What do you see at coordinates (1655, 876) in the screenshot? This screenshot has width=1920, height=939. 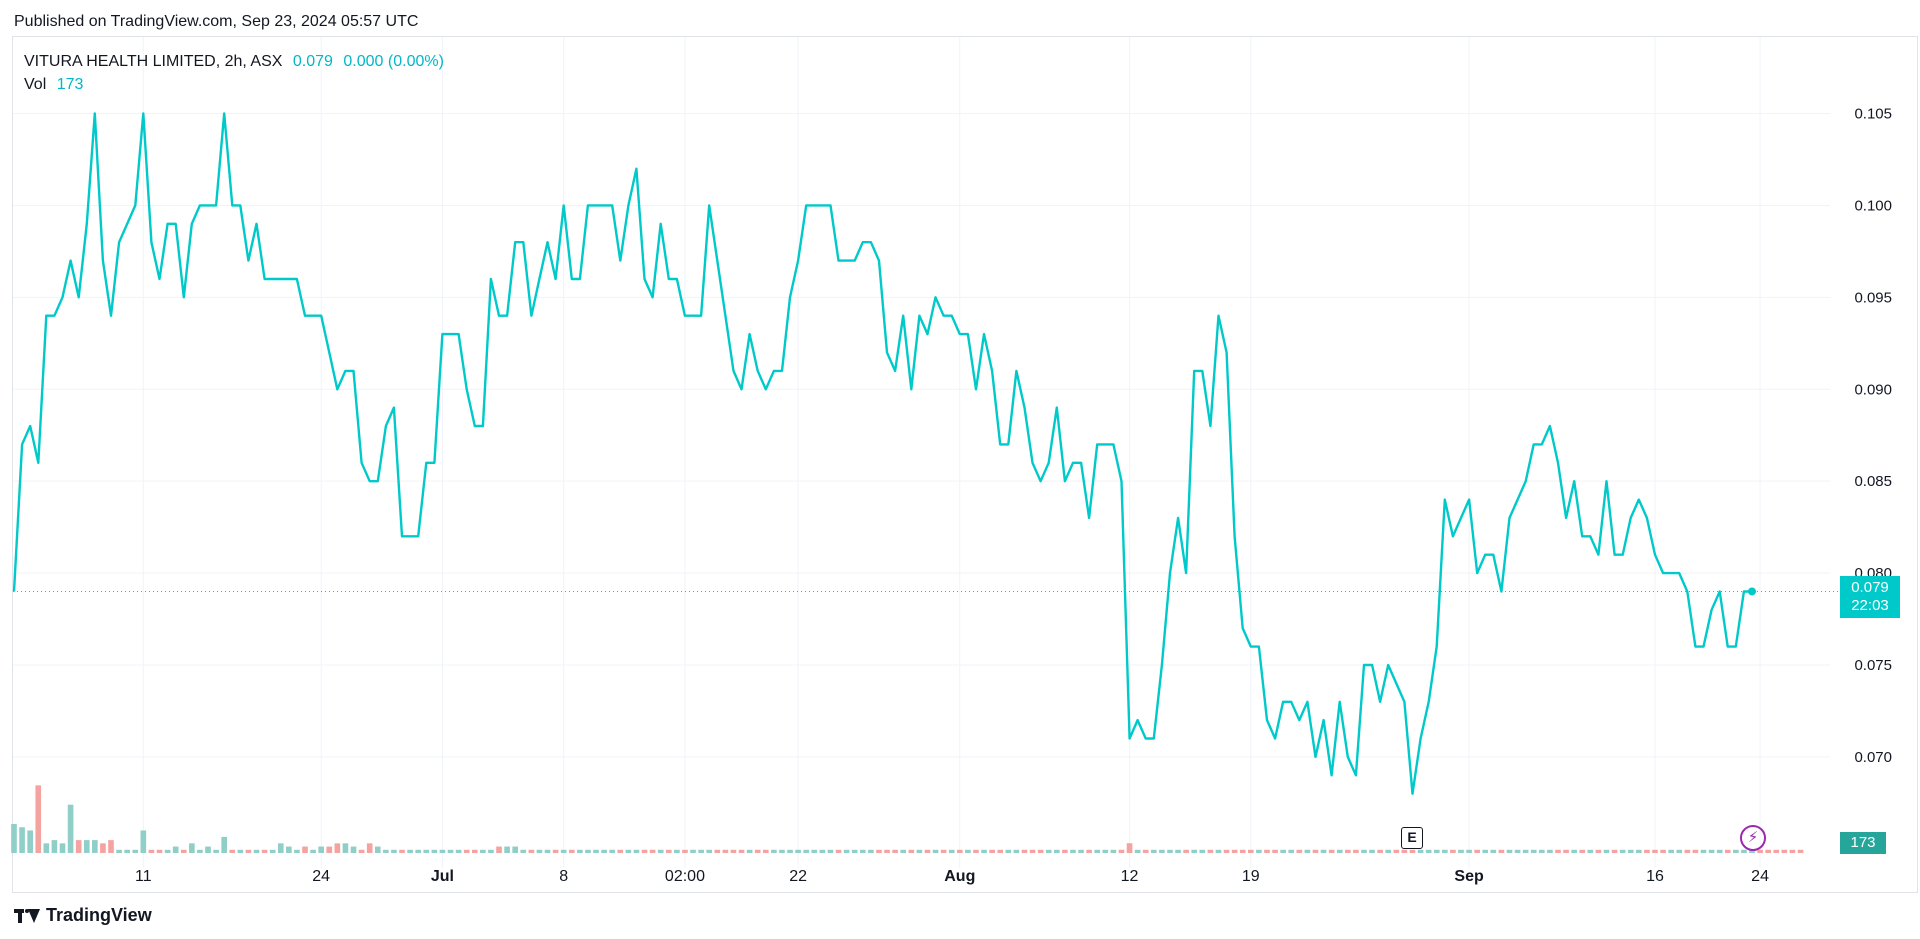 I see `x-tick-label: 16` at bounding box center [1655, 876].